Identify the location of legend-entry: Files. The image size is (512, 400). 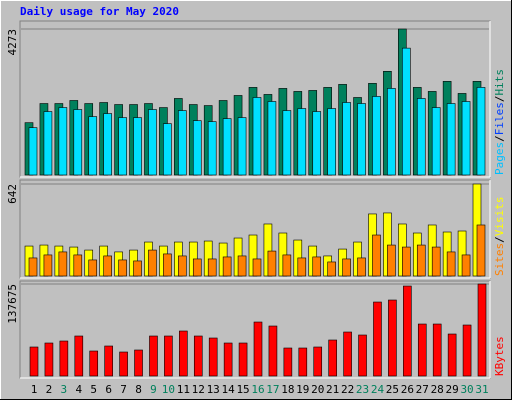
(499, 118).